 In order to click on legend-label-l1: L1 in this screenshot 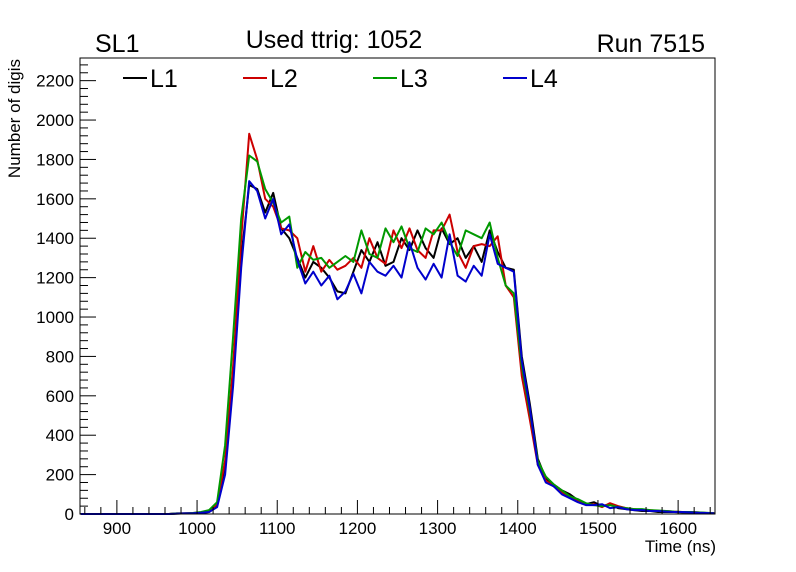, I will do `click(164, 79)`.